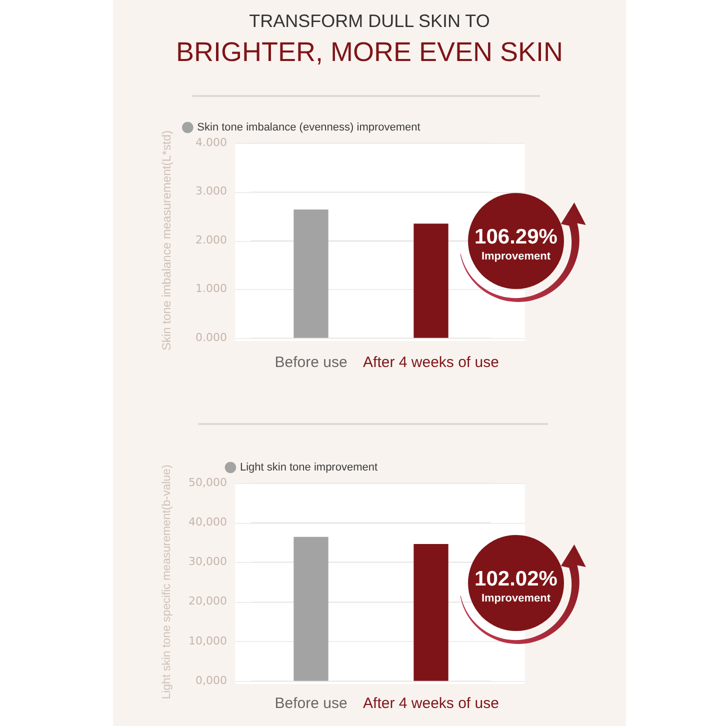 Image resolution: width=726 pixels, height=726 pixels. What do you see at coordinates (207, 521) in the screenshot?
I see `y-tick-label: 40,000` at bounding box center [207, 521].